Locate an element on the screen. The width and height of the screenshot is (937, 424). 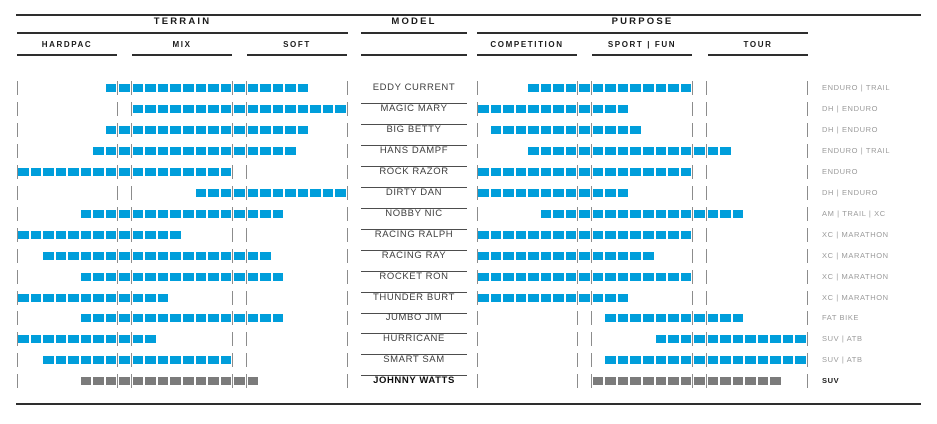
top-rule is located at coordinates (468, 15).